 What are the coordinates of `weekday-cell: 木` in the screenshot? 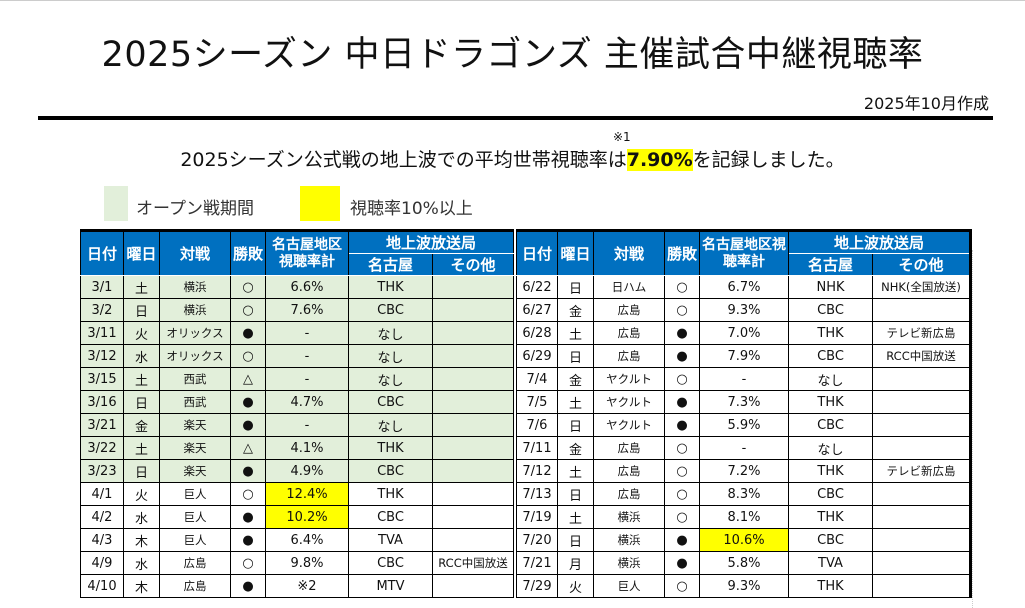 It's located at (141, 540).